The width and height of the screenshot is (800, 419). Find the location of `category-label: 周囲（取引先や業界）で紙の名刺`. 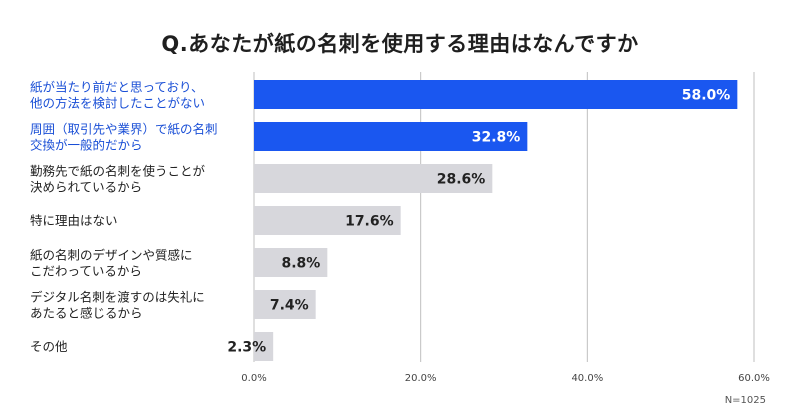

category-label: 周囲（取引先や業界）で紙の名刺 is located at coordinates (124, 129).